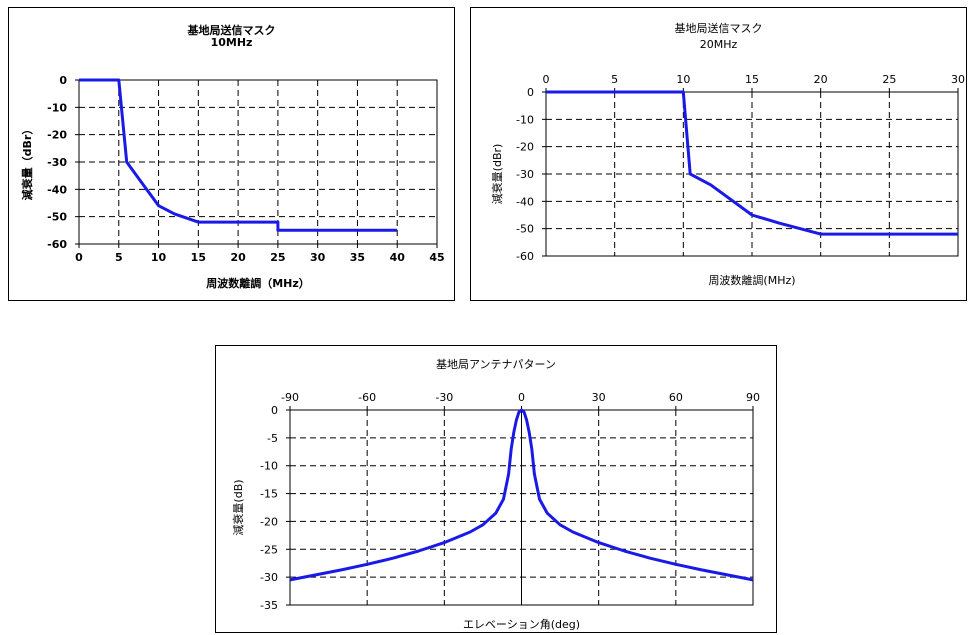 The height and width of the screenshot is (635, 974). Describe the element at coordinates (238, 507) in the screenshot. I see `y-axis-label: 減衰量(dB)` at that location.